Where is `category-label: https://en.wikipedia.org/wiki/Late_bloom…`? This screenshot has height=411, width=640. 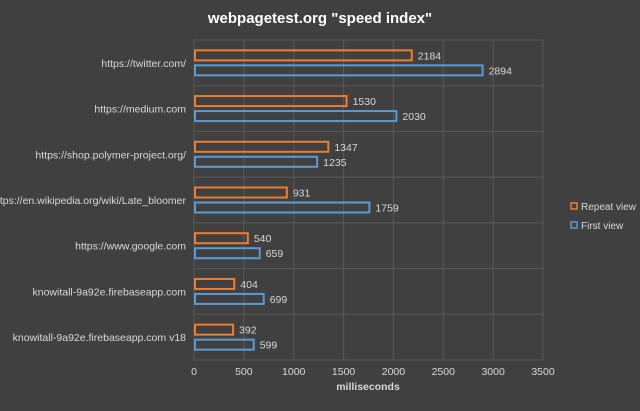
category-label: https://en.wikipedia.org/wiki/Late_bloom… is located at coordinates (93, 201).